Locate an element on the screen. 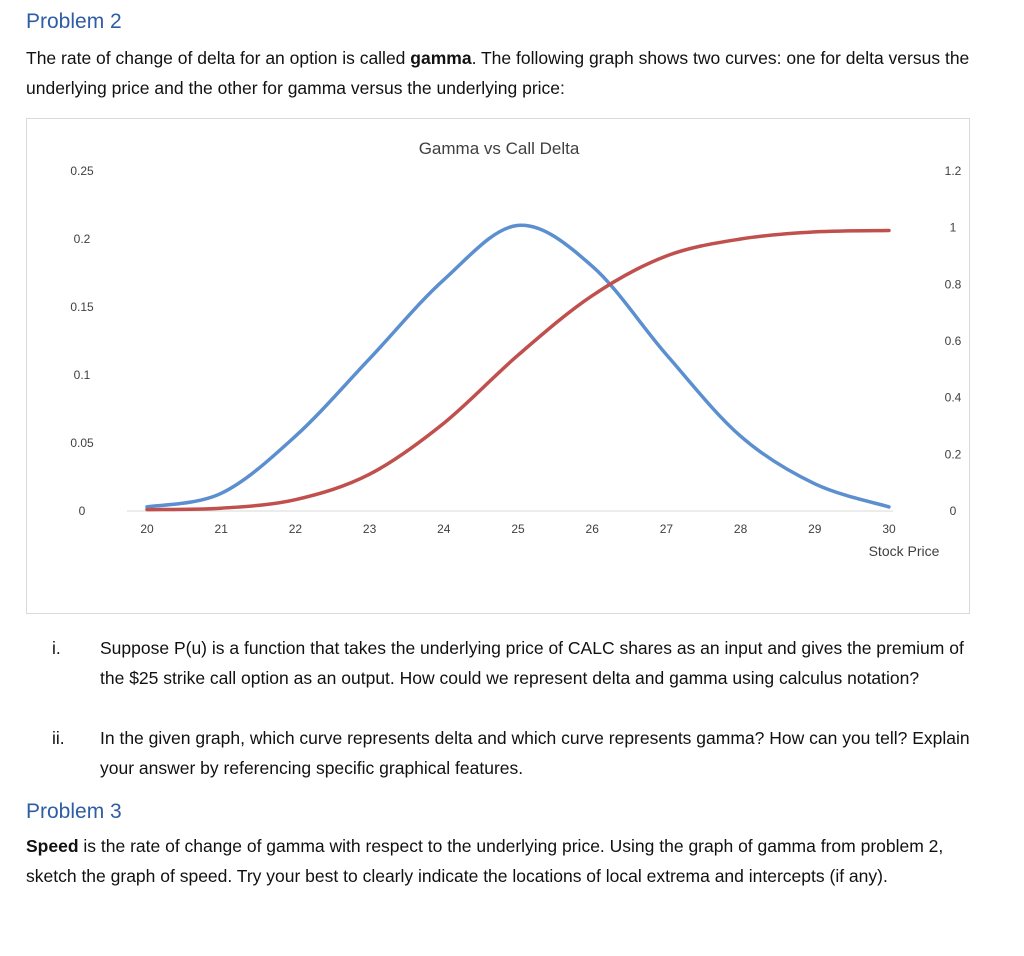 The height and width of the screenshot is (956, 1024). x-tick-label: 20 is located at coordinates (147, 529).